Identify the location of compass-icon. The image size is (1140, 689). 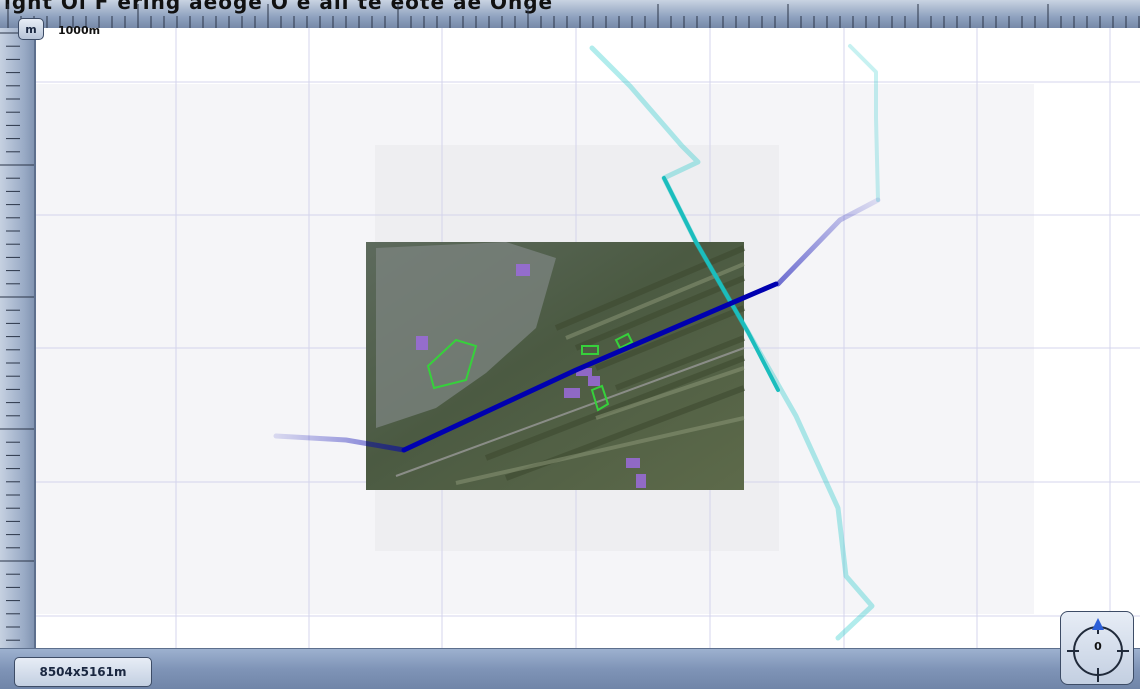
(1098, 650).